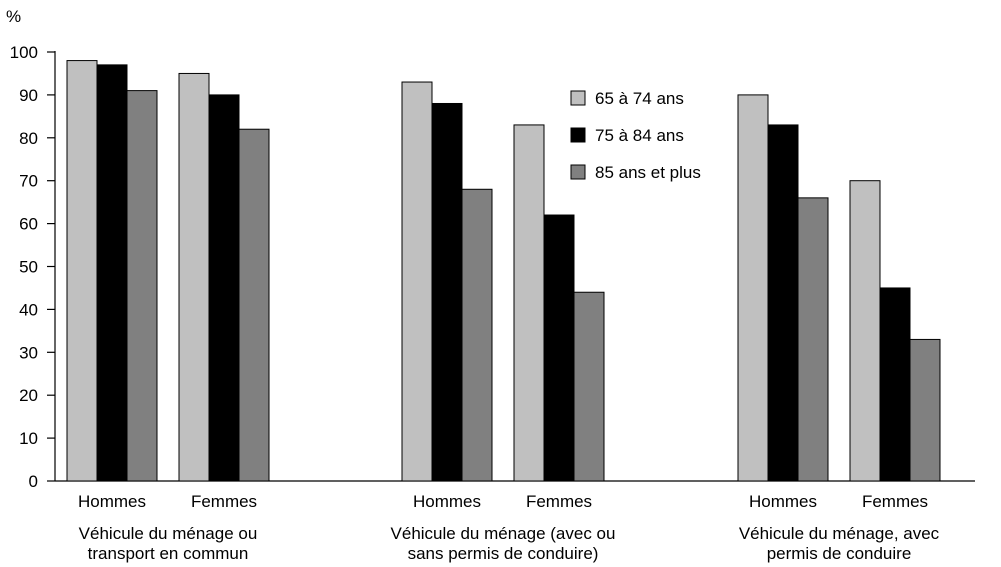 The image size is (1001, 567). I want to click on group-label-line: permis de conduire, so click(839, 553).